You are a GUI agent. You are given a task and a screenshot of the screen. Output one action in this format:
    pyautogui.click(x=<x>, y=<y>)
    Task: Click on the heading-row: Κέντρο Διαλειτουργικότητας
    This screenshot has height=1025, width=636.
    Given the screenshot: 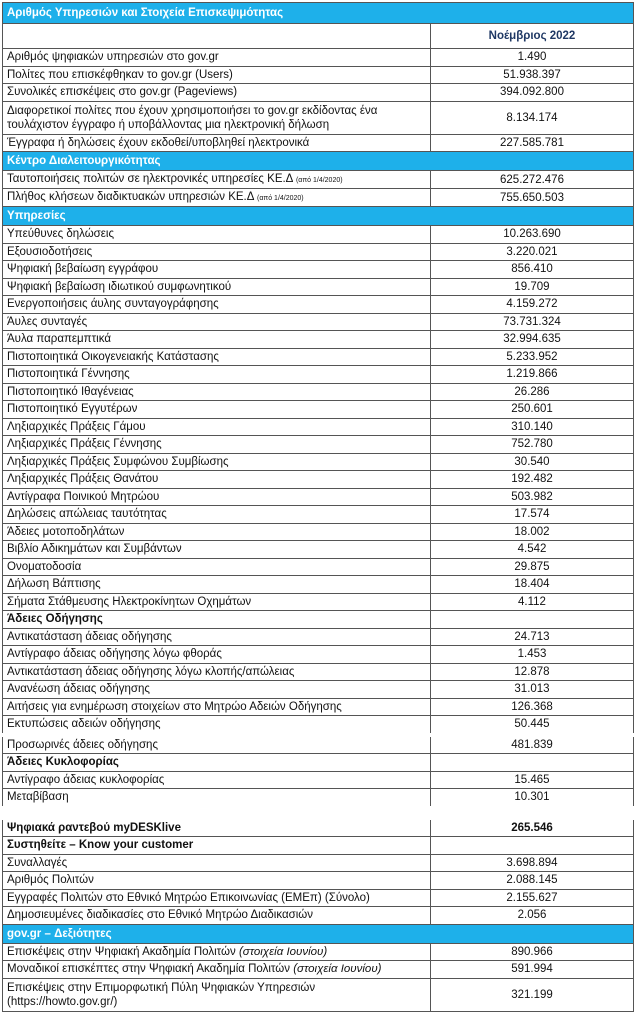 What is the action you would take?
    pyautogui.click(x=318, y=161)
    